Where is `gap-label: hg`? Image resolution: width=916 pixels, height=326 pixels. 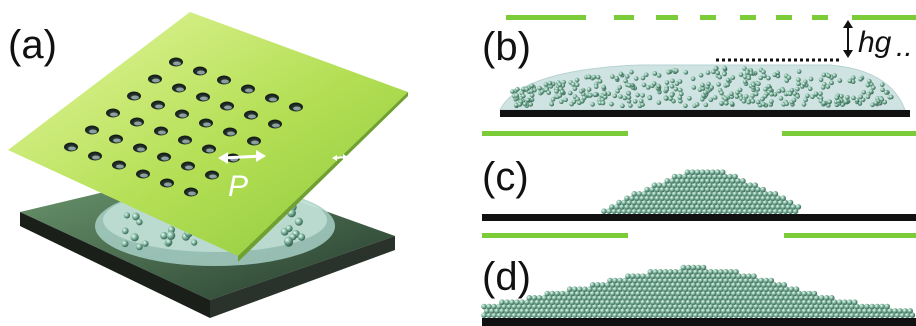
gap-label: hg is located at coordinates (875, 42).